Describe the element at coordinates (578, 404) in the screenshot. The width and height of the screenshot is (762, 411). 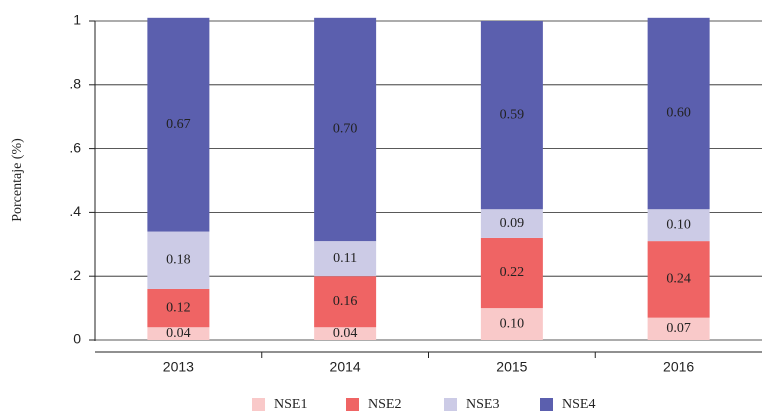
I see `legend-label: NSE4` at that location.